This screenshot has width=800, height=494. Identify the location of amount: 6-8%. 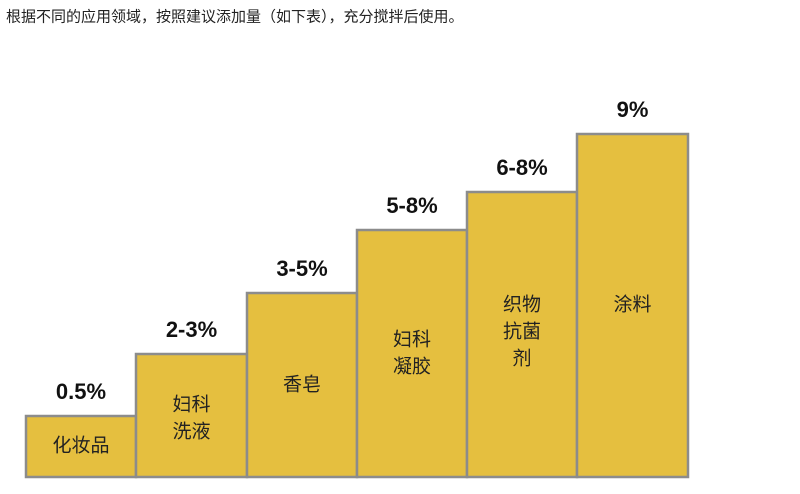
(521, 167).